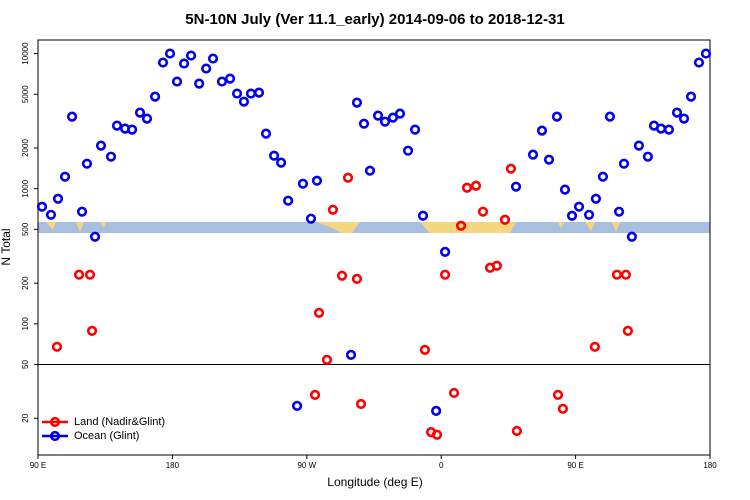  Describe the element at coordinates (374, 482) in the screenshot. I see `x-axis-label: Longitude (deg E)` at that location.